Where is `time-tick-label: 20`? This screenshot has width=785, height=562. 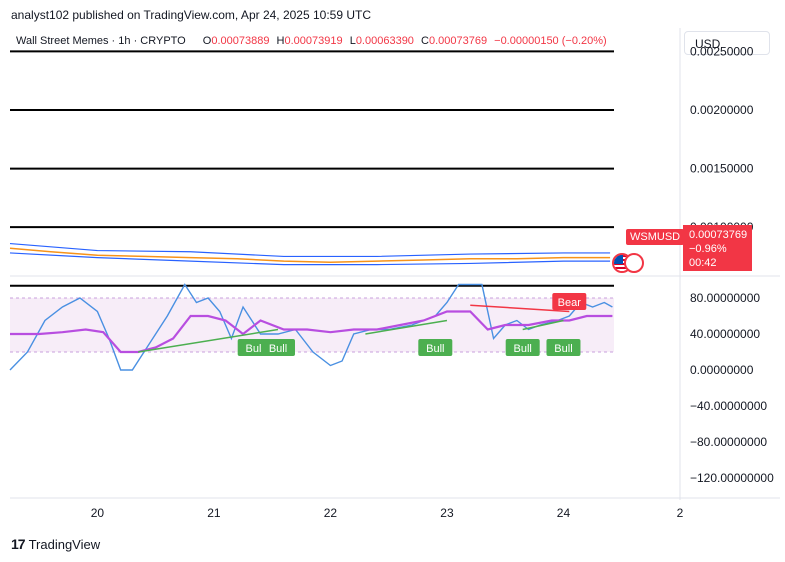
time-tick-label: 20 is located at coordinates (98, 513).